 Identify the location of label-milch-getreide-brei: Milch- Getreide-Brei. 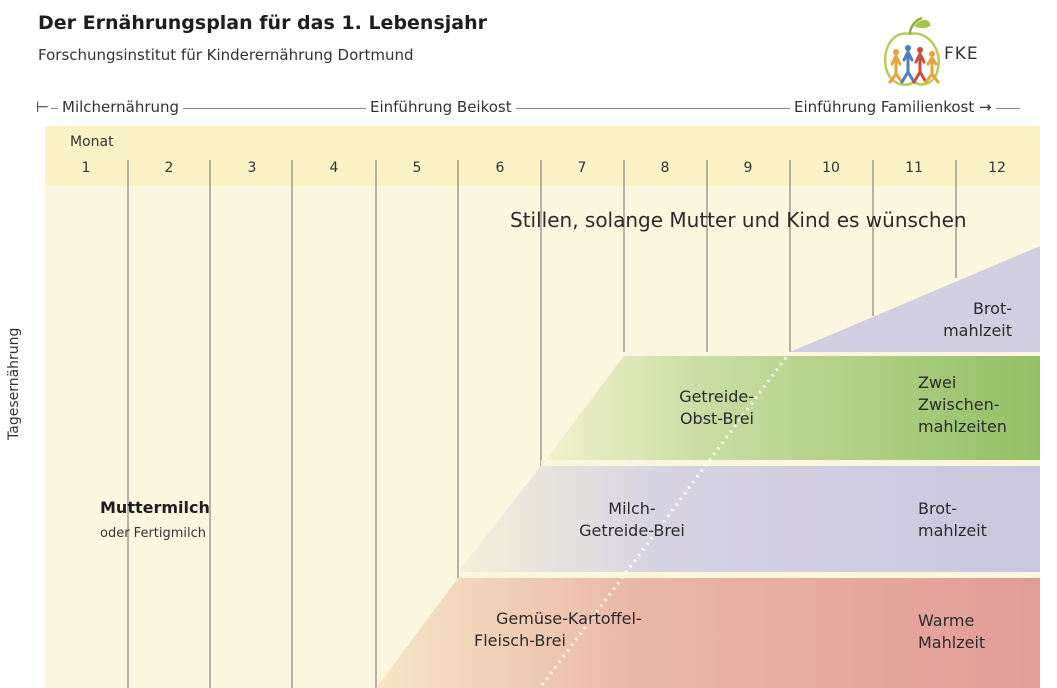
(632, 520).